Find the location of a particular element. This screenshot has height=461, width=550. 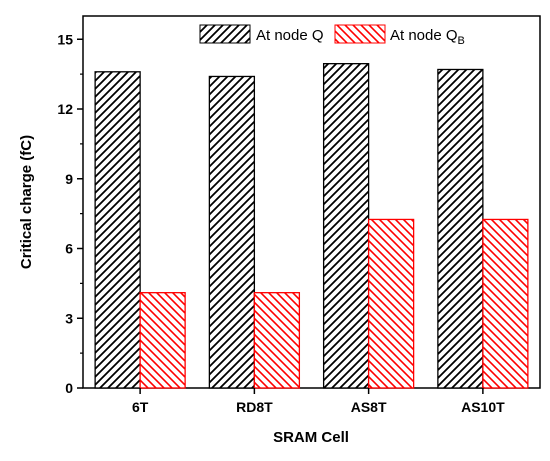

bar-node-q-as8t is located at coordinates (346, 226).